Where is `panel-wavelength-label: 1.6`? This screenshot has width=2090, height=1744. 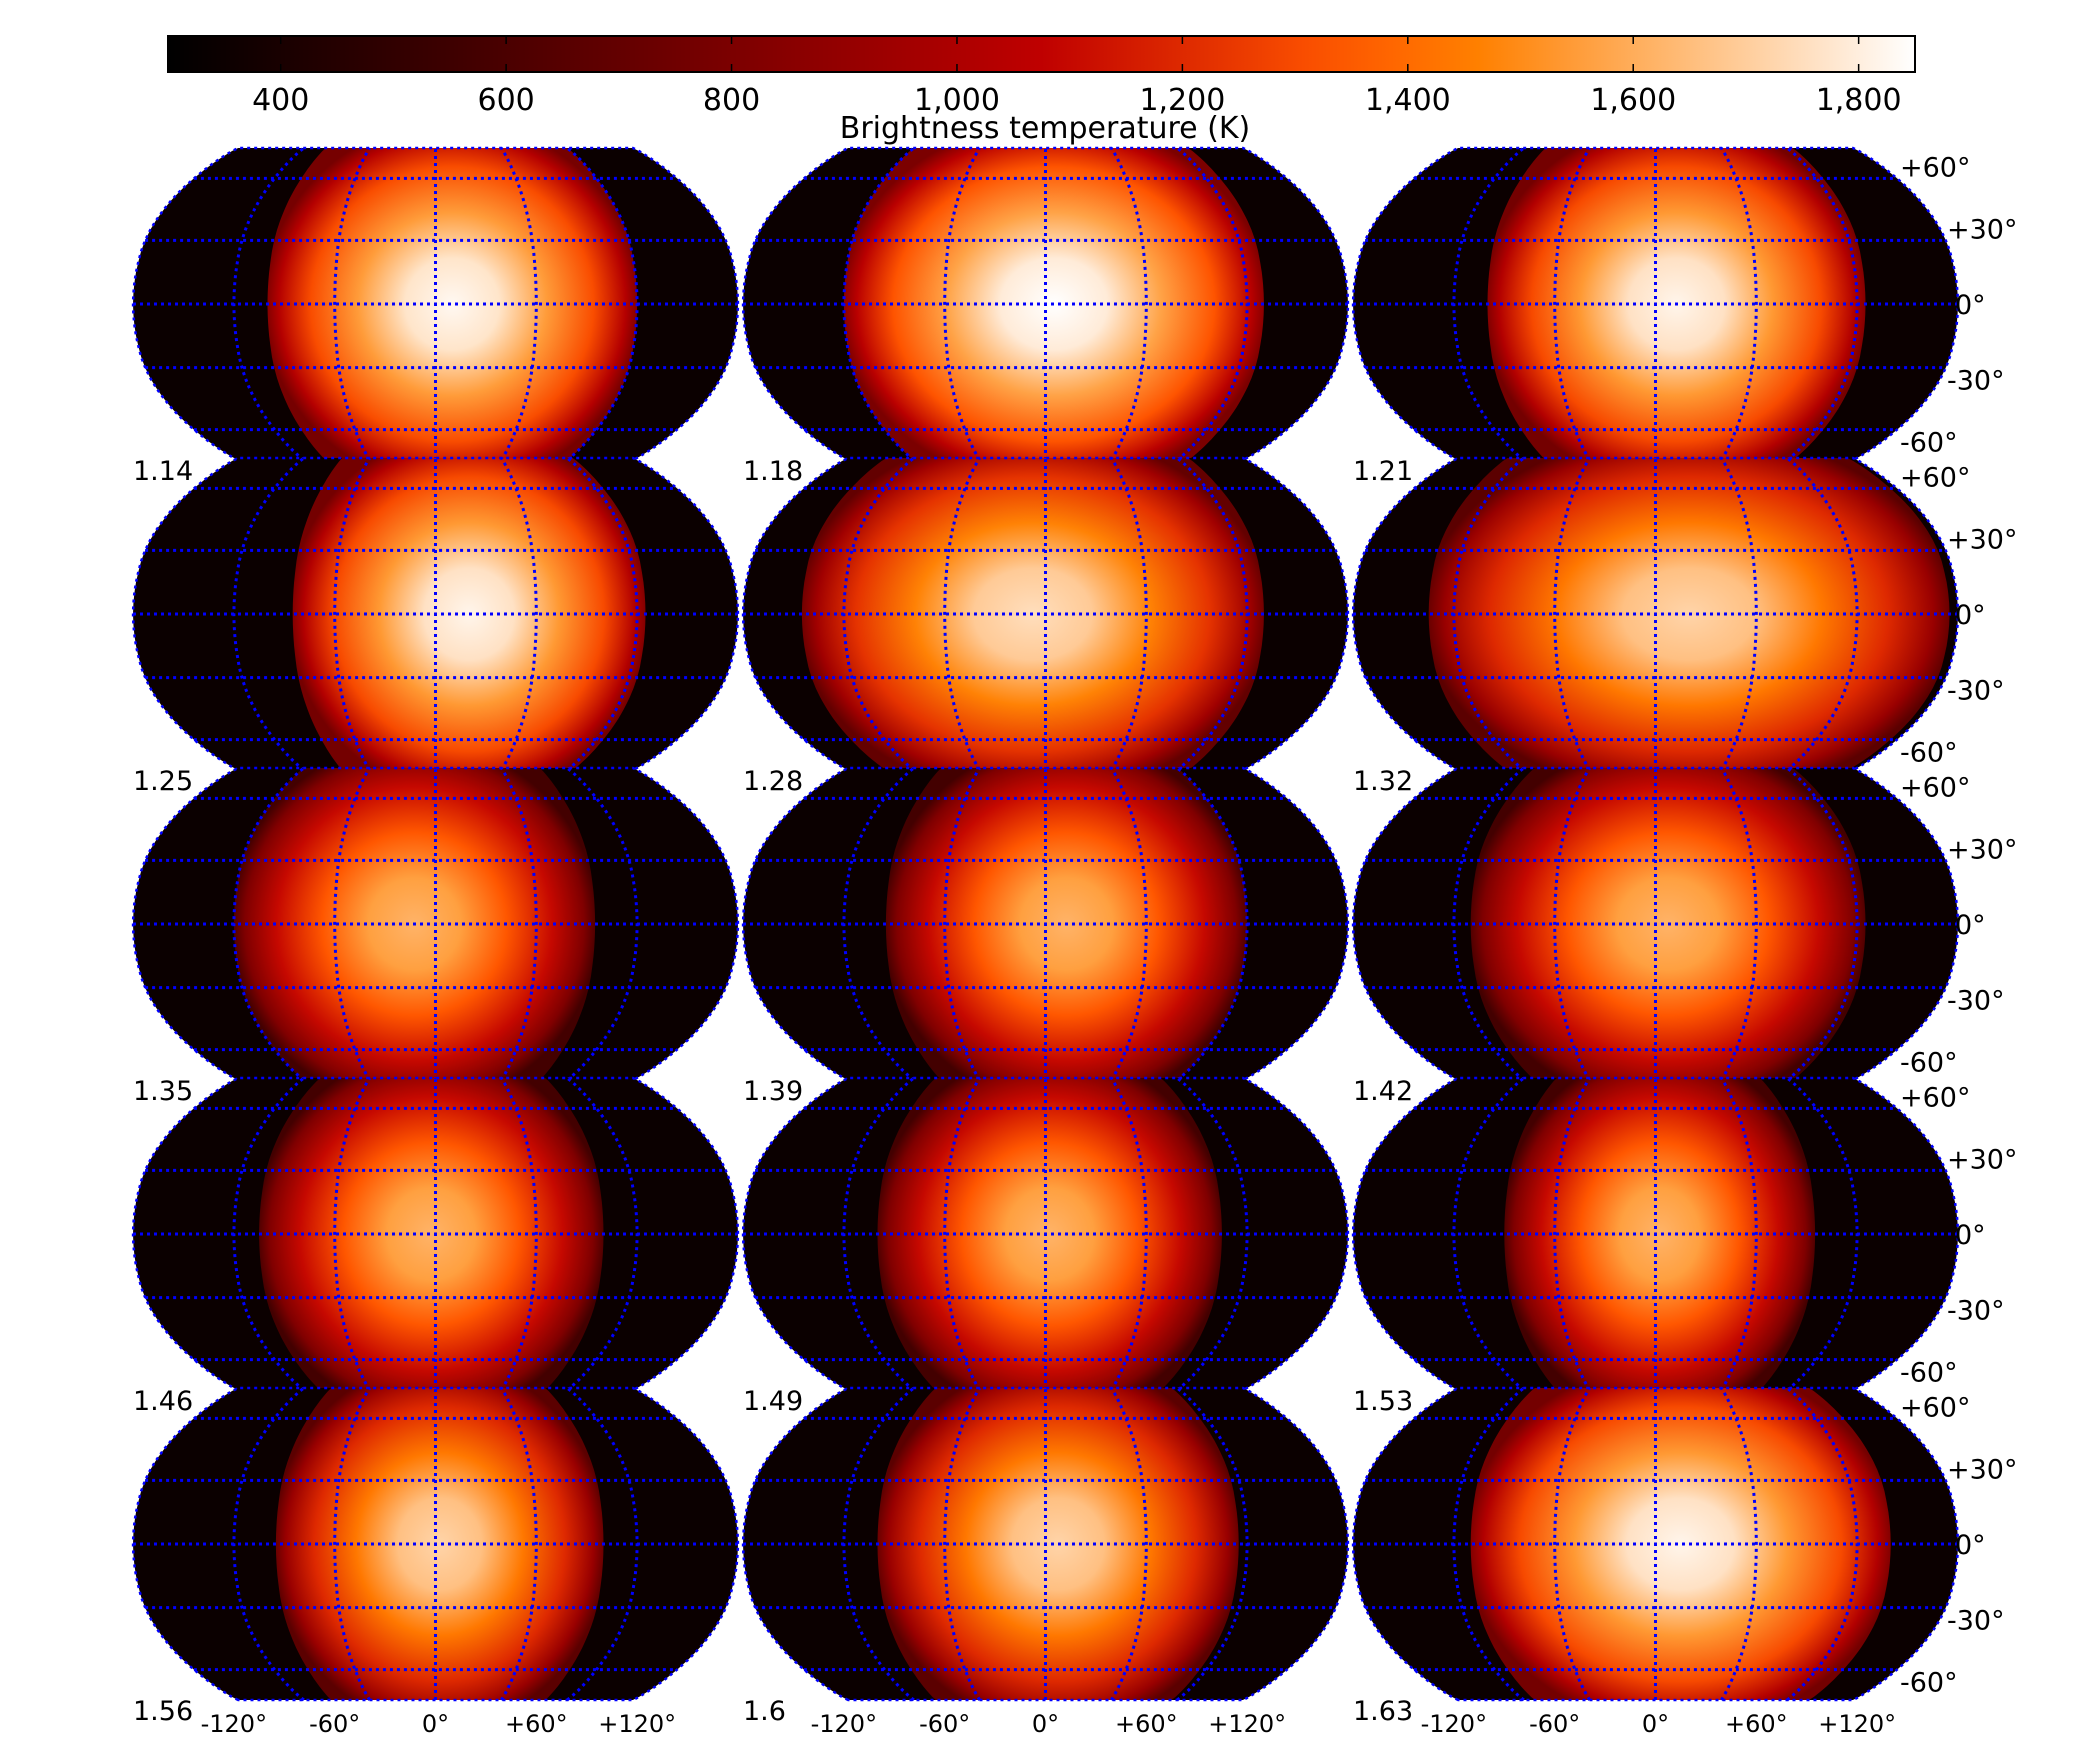
panel-wavelength-label: 1.6 is located at coordinates (764, 1711).